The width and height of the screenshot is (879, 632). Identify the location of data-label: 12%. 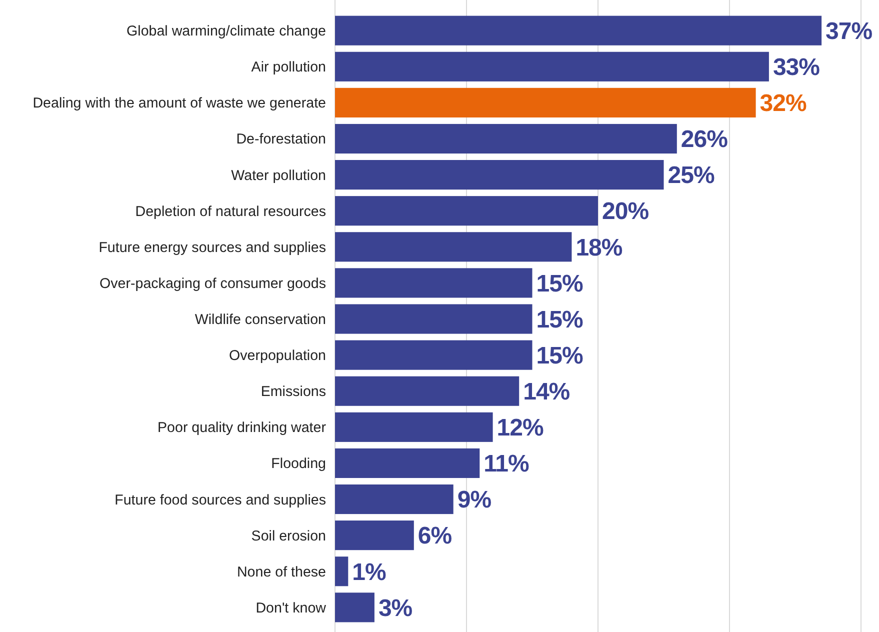
(520, 428).